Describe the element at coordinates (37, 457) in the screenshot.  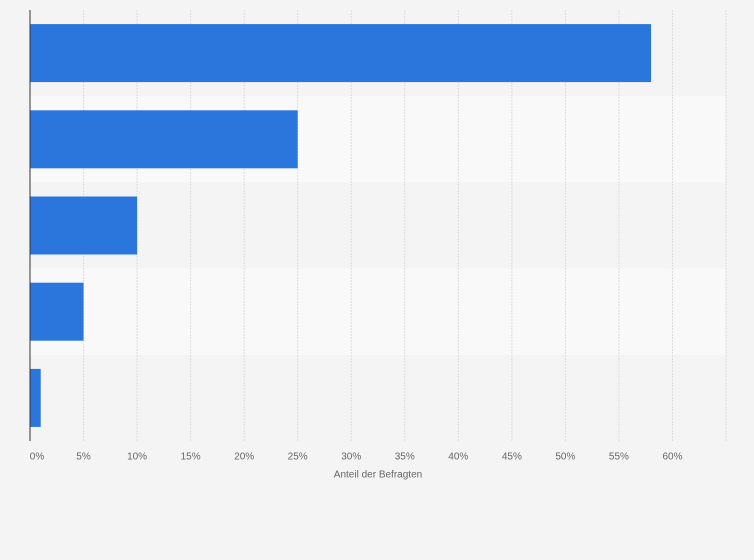
I see `x-tick-label: 0%` at that location.